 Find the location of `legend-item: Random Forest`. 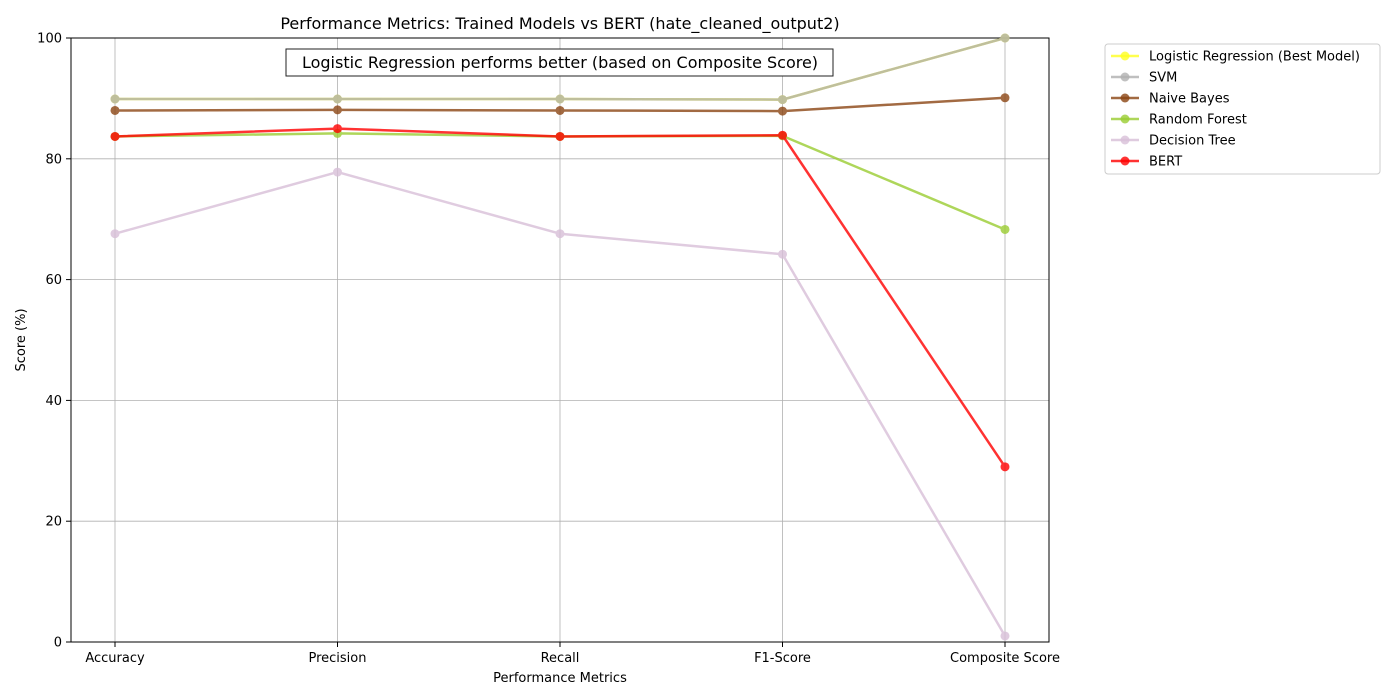

legend-item: Random Forest is located at coordinates (1179, 120).